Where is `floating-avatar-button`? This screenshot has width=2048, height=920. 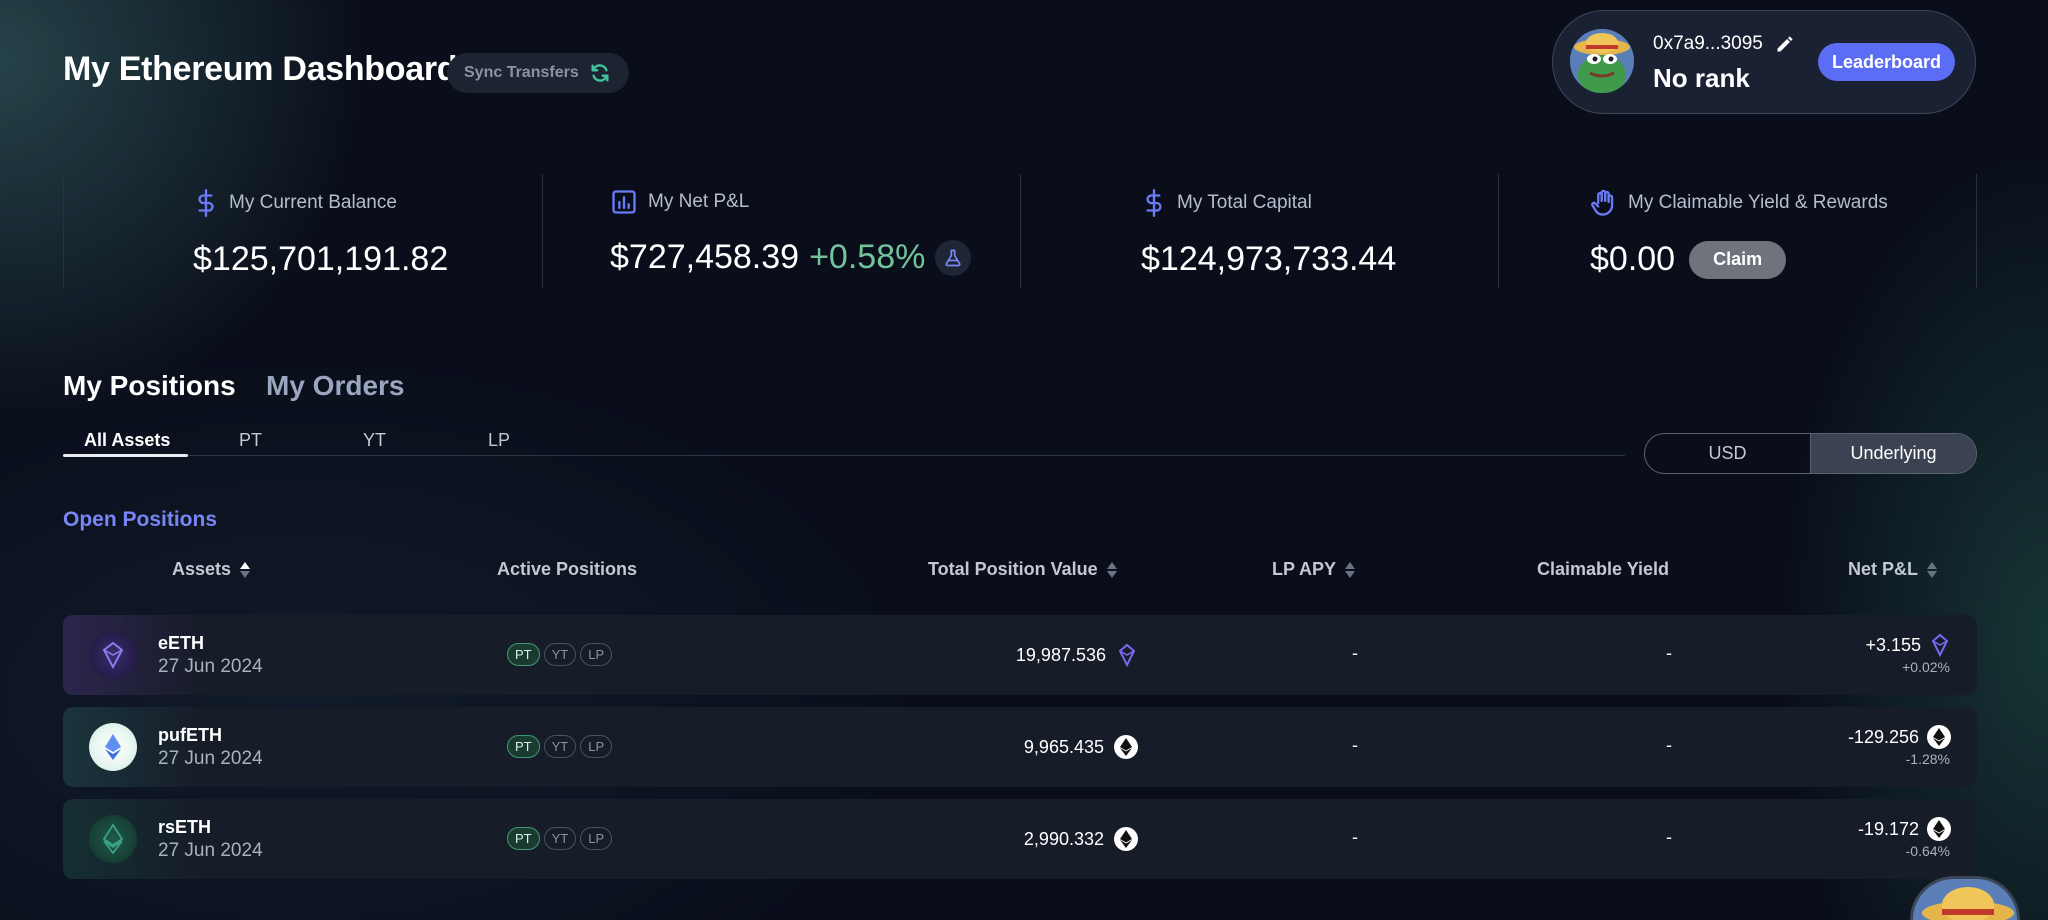
floating-avatar-button is located at coordinates (1965, 898).